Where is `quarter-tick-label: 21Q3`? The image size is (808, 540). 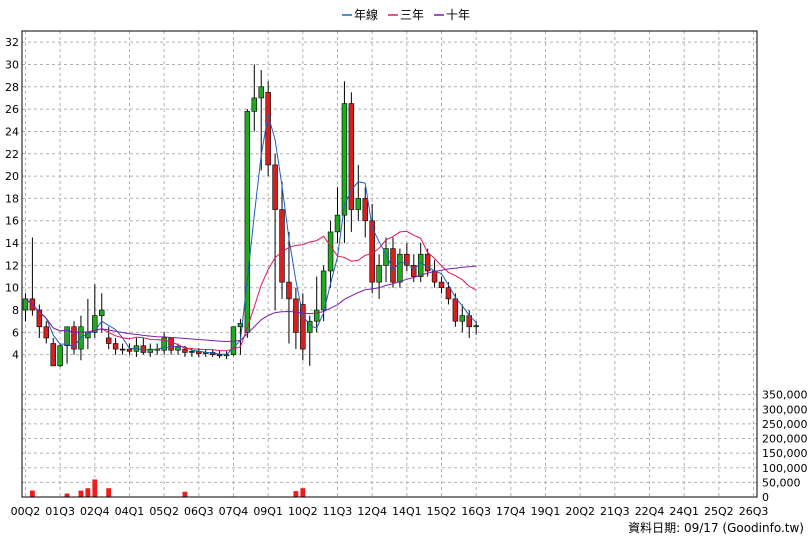 quarter-tick-label: 21Q3 is located at coordinates (615, 511).